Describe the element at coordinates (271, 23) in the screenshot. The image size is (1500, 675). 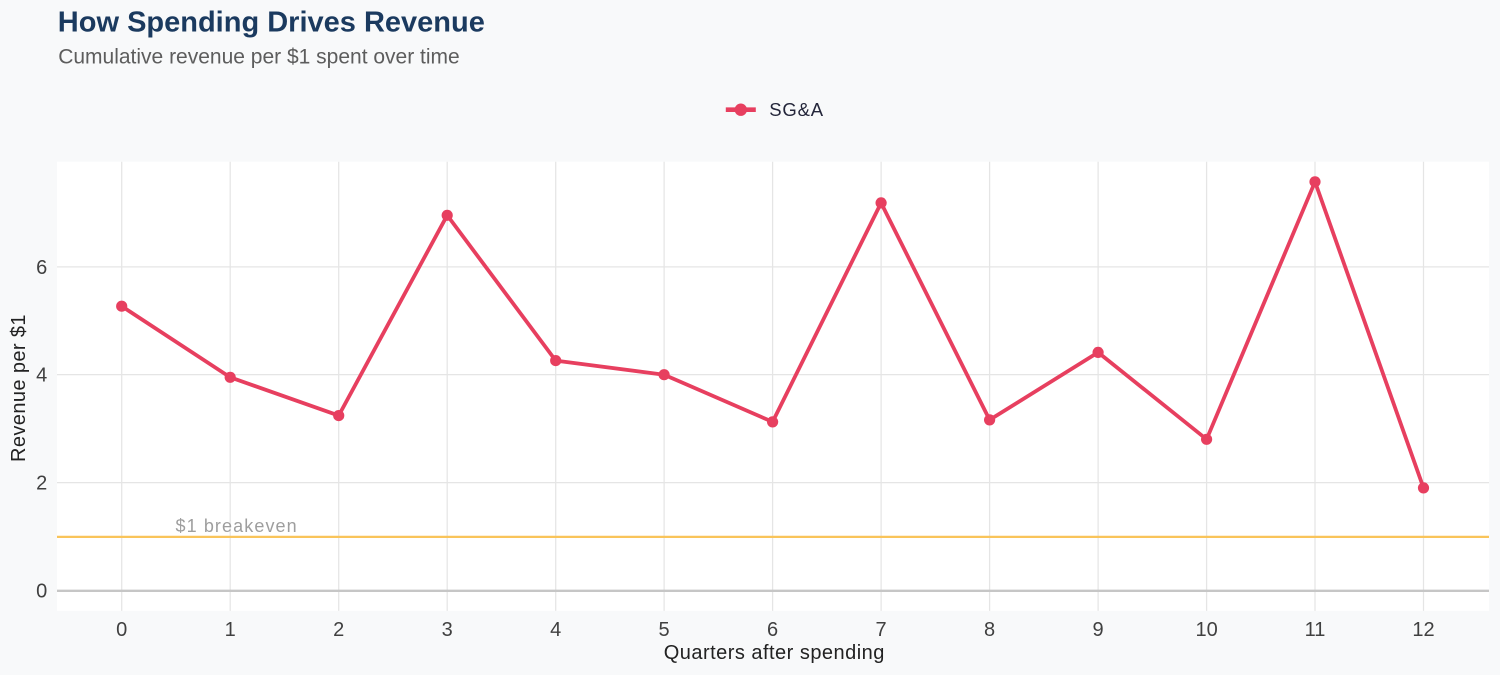
I see `svg-text: How Spending Drives Revenue` at that location.